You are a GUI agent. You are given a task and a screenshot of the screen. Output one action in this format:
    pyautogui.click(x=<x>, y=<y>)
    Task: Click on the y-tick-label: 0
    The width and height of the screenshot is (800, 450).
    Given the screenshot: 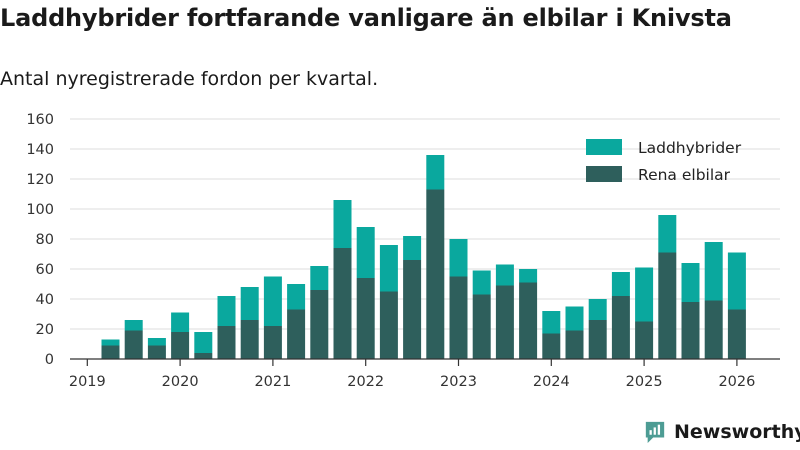 What is the action you would take?
    pyautogui.click(x=49, y=360)
    